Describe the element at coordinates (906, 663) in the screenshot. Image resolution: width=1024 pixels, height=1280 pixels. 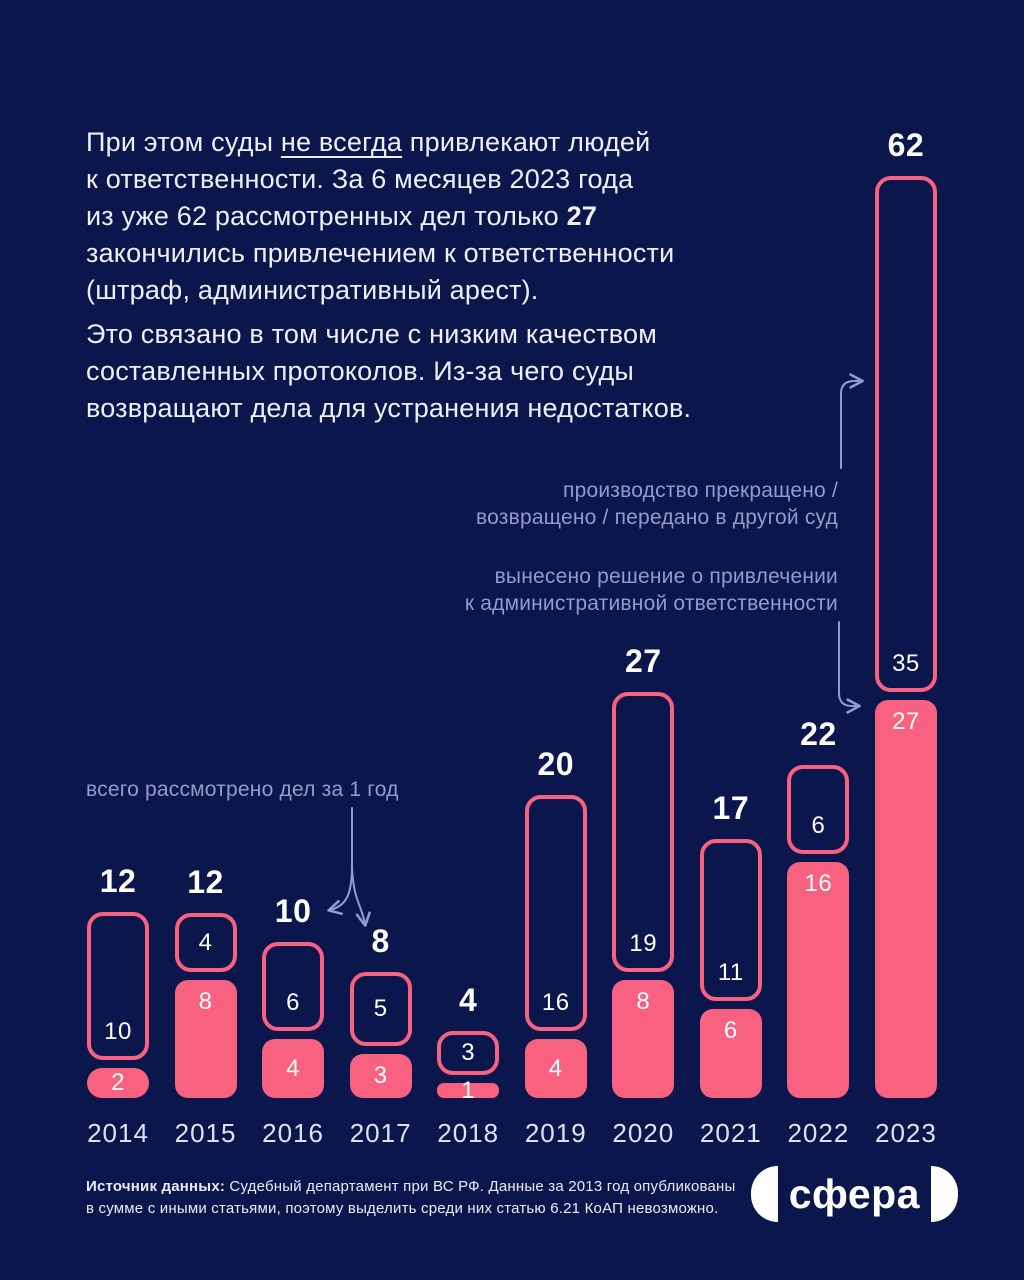
I see `segment-value: 35` at that location.